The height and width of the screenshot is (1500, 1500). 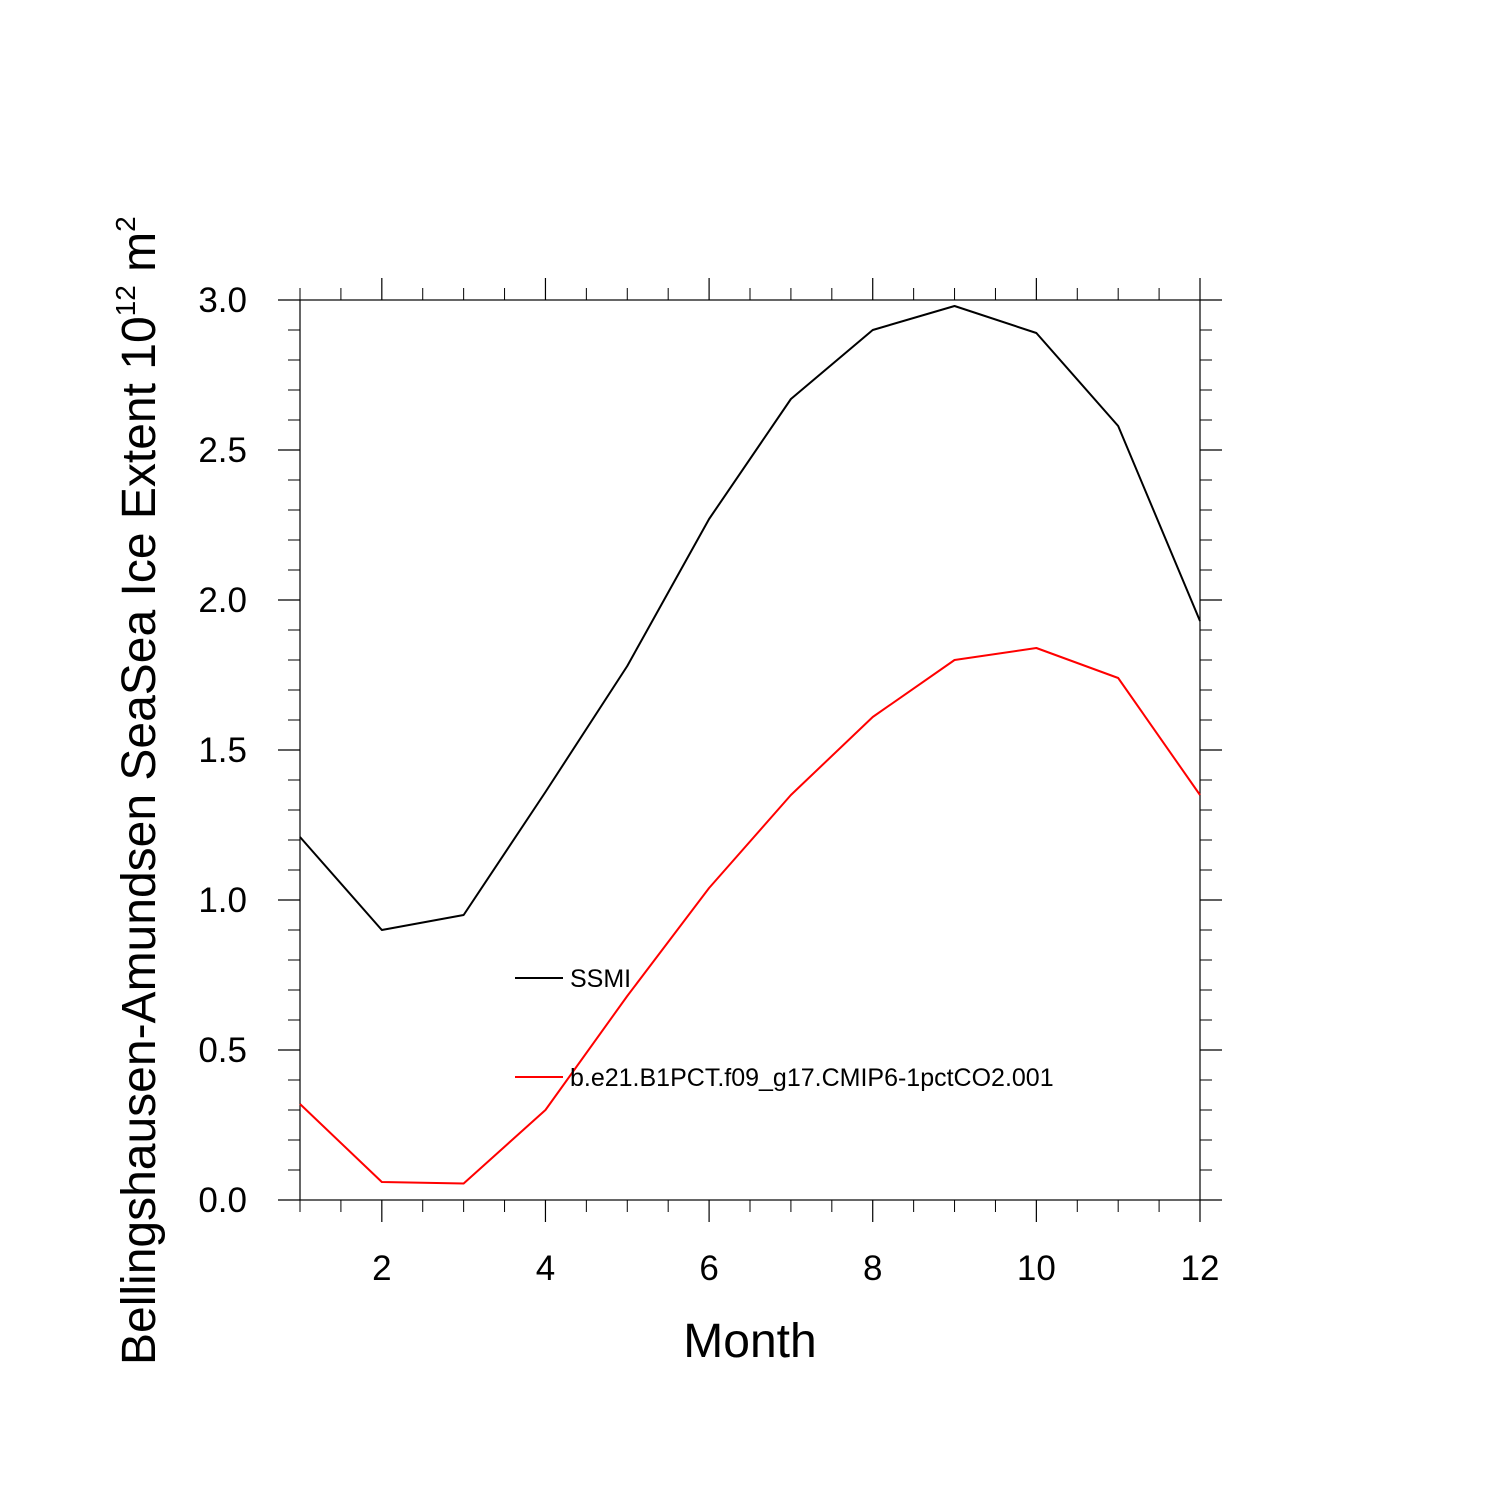 What do you see at coordinates (600, 979) in the screenshot?
I see `legend-label-ssmi: SSMI` at bounding box center [600, 979].